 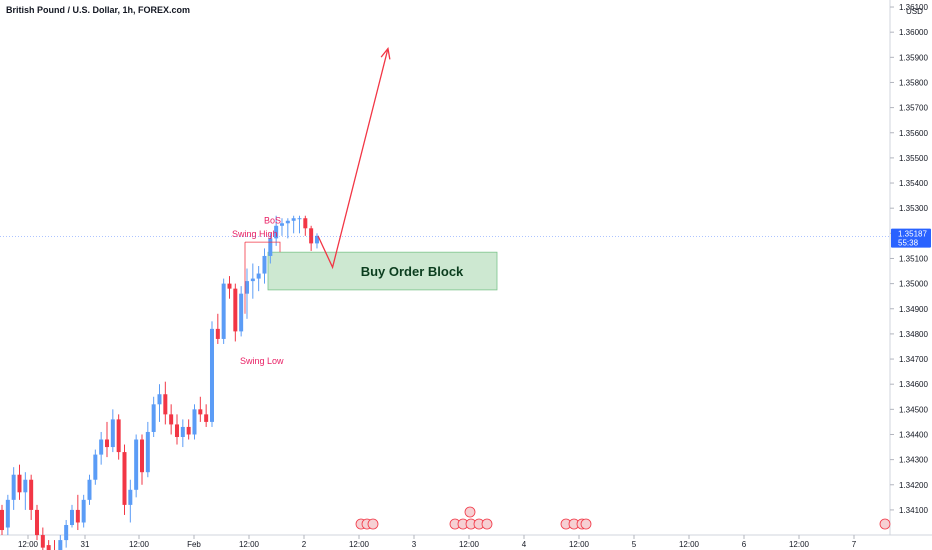 What do you see at coordinates (85, 544) in the screenshot?
I see `time-tick-label: 31` at bounding box center [85, 544].